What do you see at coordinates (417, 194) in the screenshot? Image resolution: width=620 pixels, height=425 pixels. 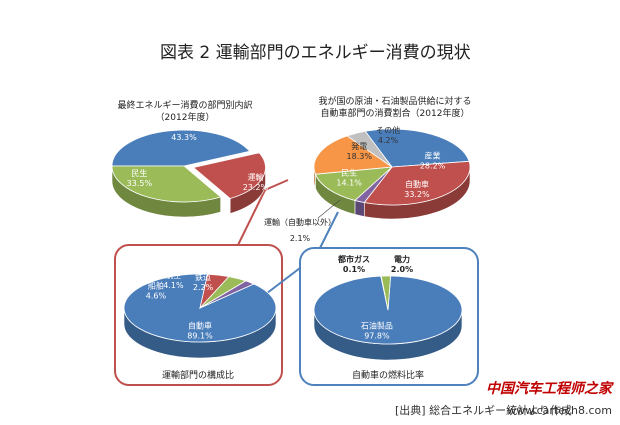 I see `slice-value-label: 33.2%` at bounding box center [417, 194].